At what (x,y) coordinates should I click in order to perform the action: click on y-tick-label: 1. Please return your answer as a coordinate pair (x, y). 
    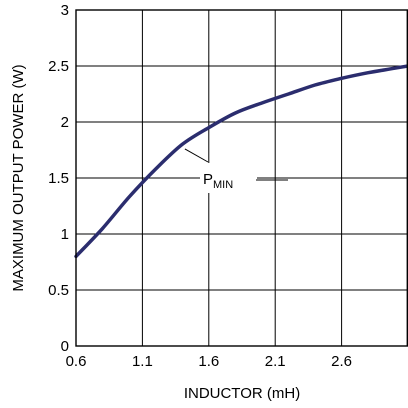
    Looking at the image, I should click on (65, 234).